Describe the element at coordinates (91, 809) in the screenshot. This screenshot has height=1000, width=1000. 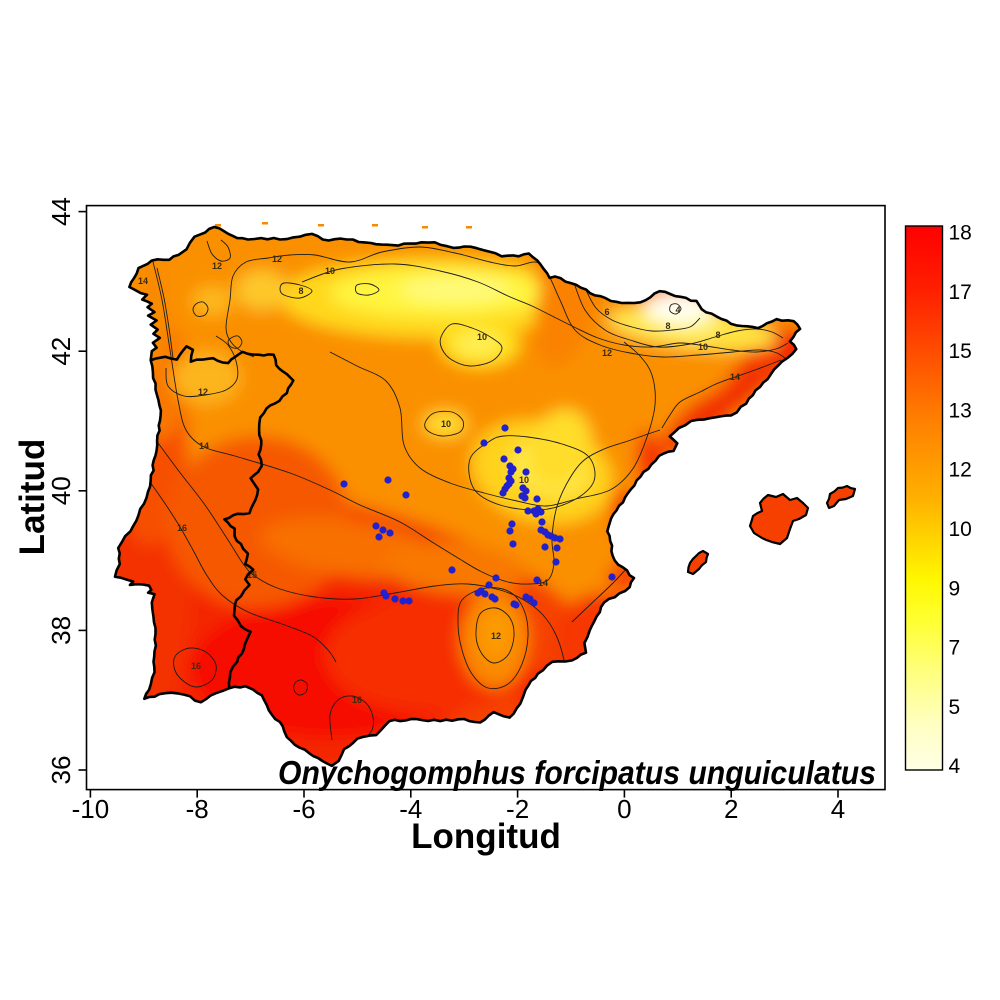
I see `svg-text: -10` at that location.